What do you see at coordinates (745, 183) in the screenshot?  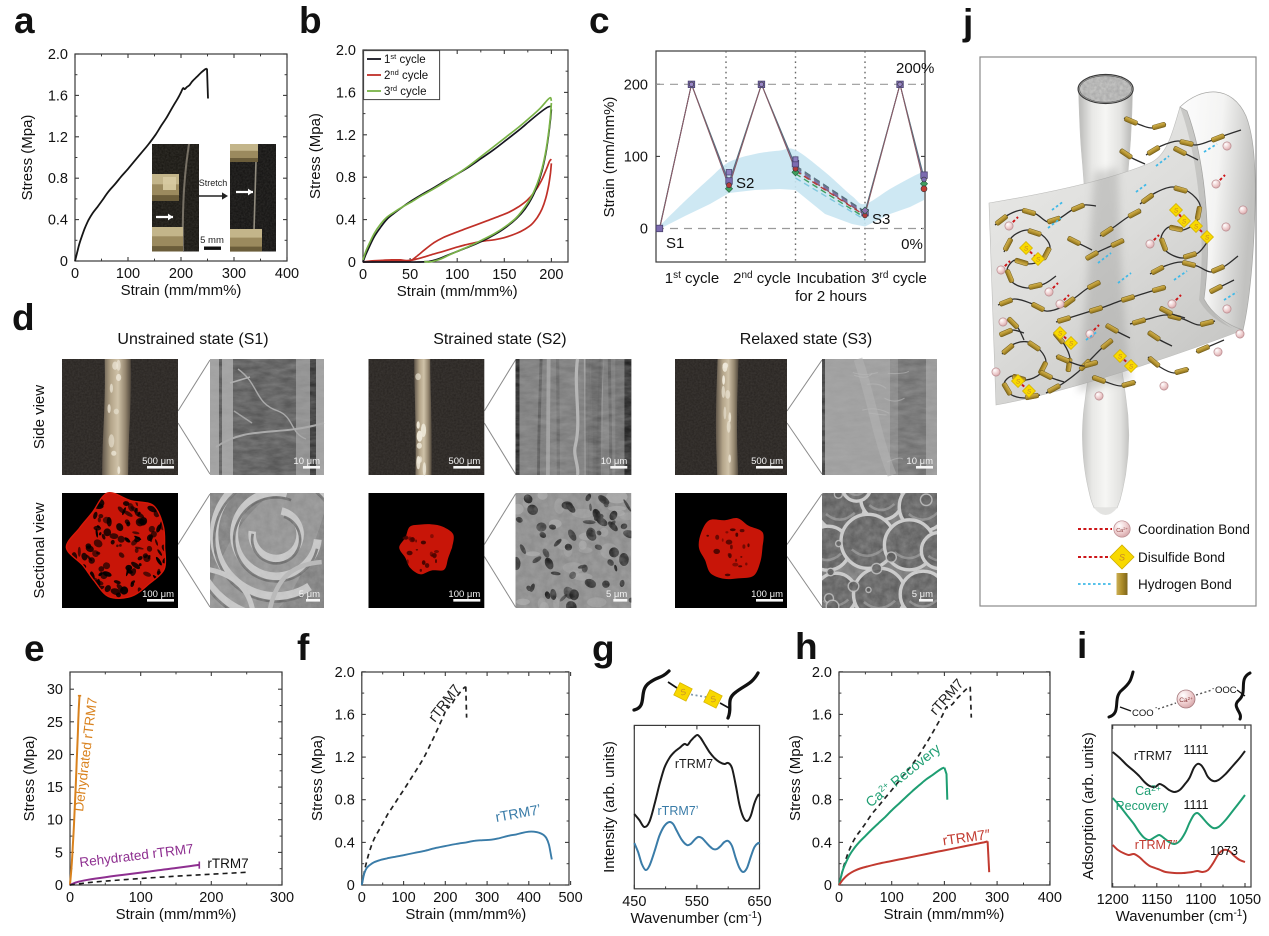 I see `svg-text: S2` at bounding box center [745, 183].